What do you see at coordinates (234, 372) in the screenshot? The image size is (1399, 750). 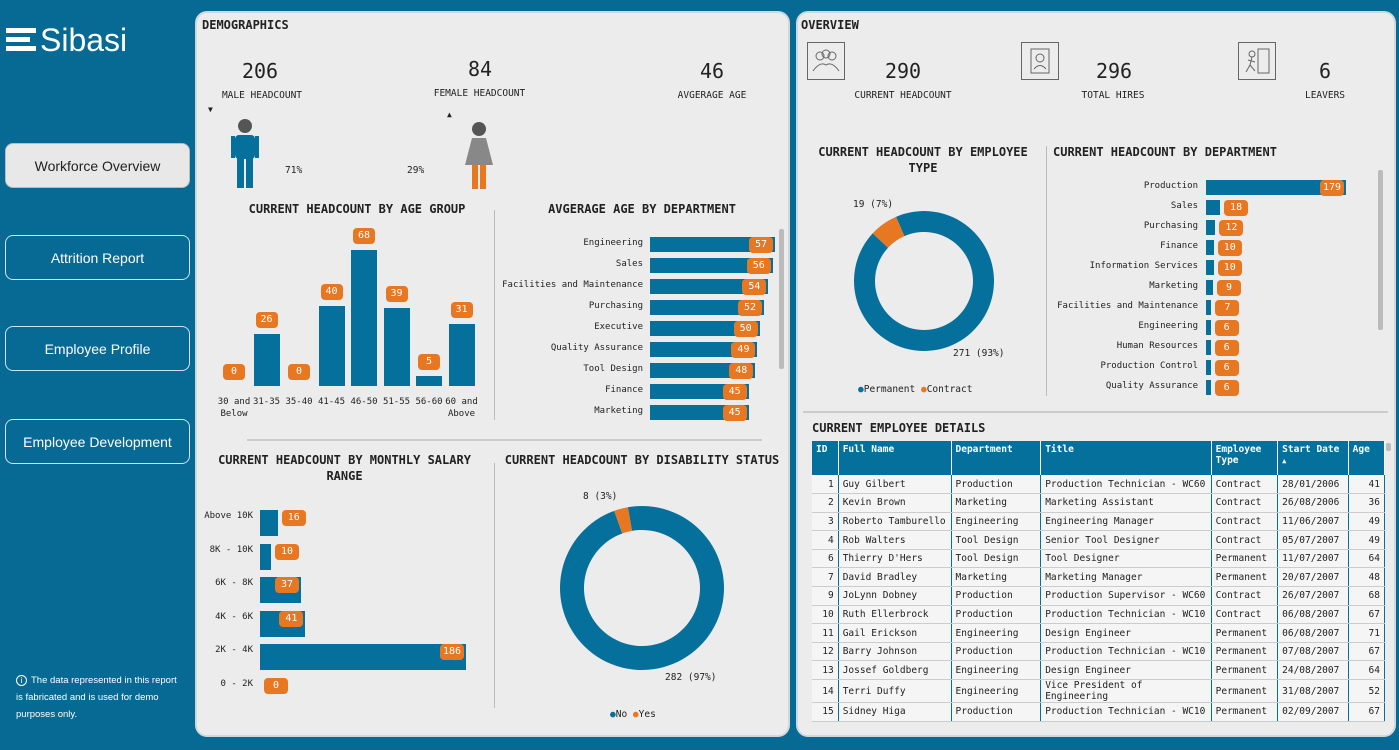 I see `age-group-value-badge: 0` at bounding box center [234, 372].